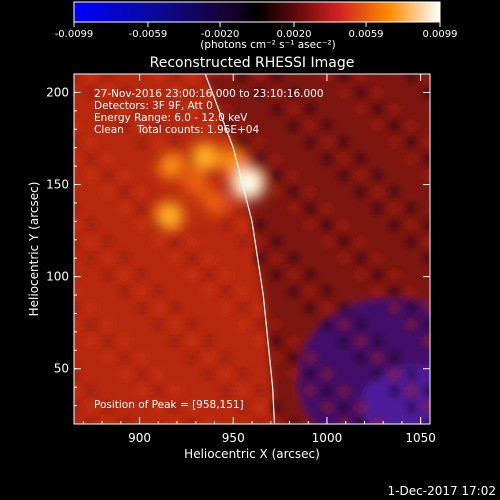 The width and height of the screenshot is (500, 500). What do you see at coordinates (57, 277) in the screenshot?
I see `y-tick-label: 100` at bounding box center [57, 277].